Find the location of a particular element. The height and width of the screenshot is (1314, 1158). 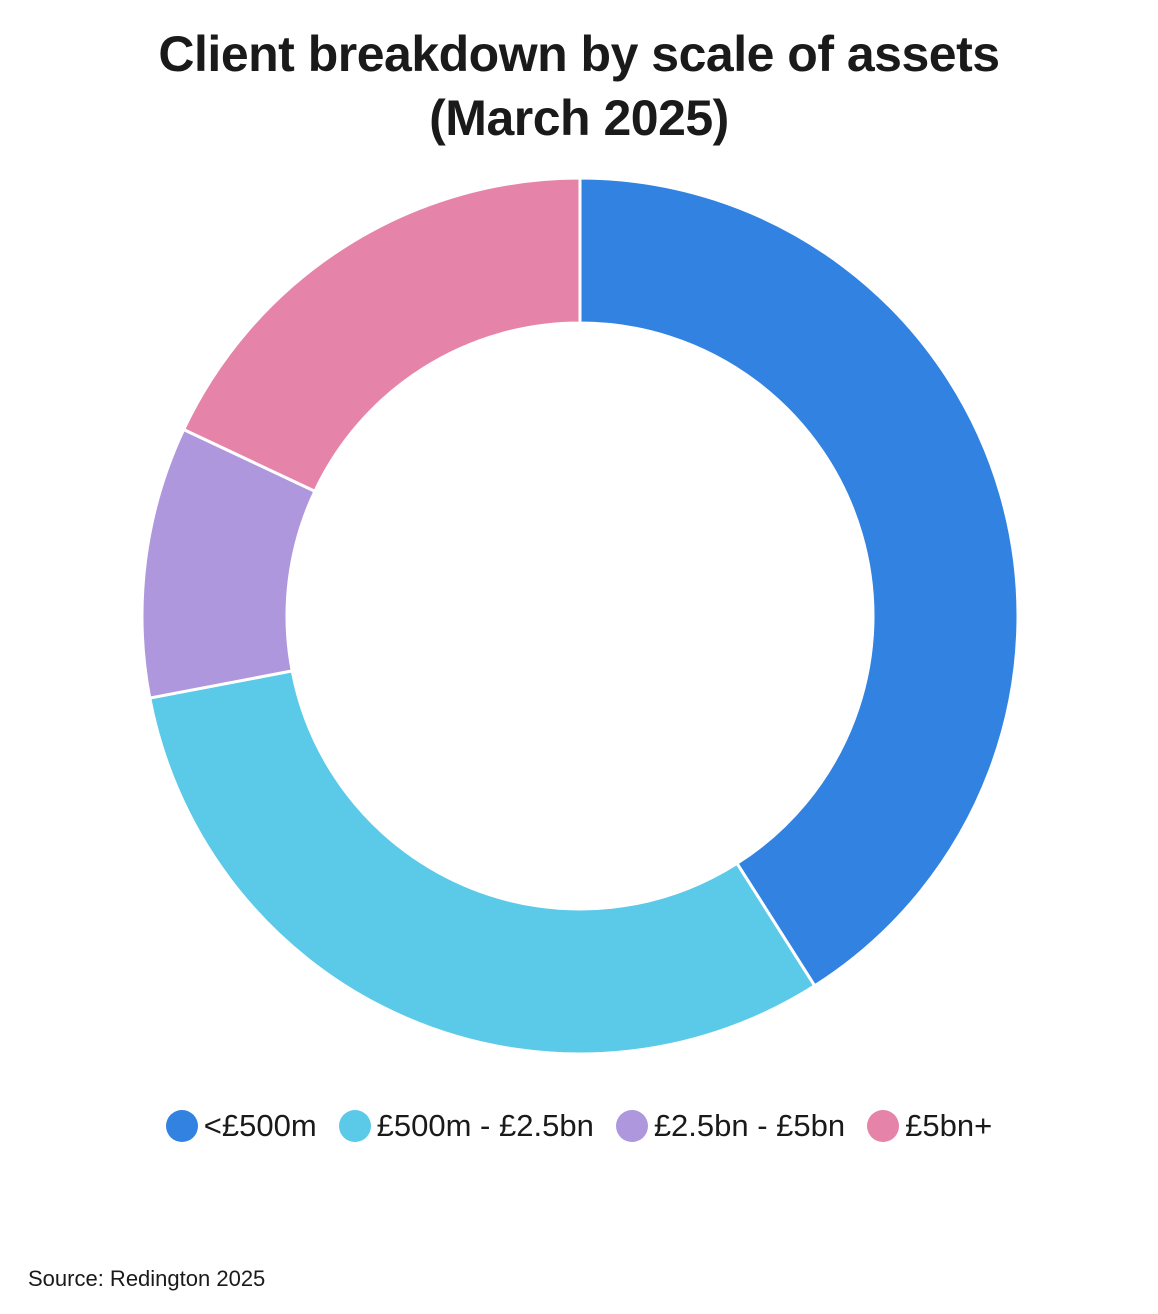

legend-item-3: £5bn+ is located at coordinates (929, 1126).